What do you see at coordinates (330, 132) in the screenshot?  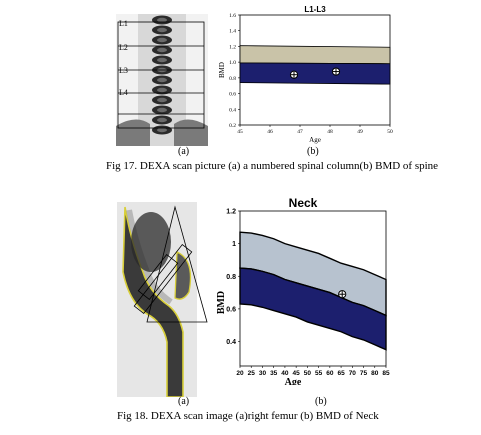 I see `x-tick-label-3: 48` at bounding box center [330, 132].